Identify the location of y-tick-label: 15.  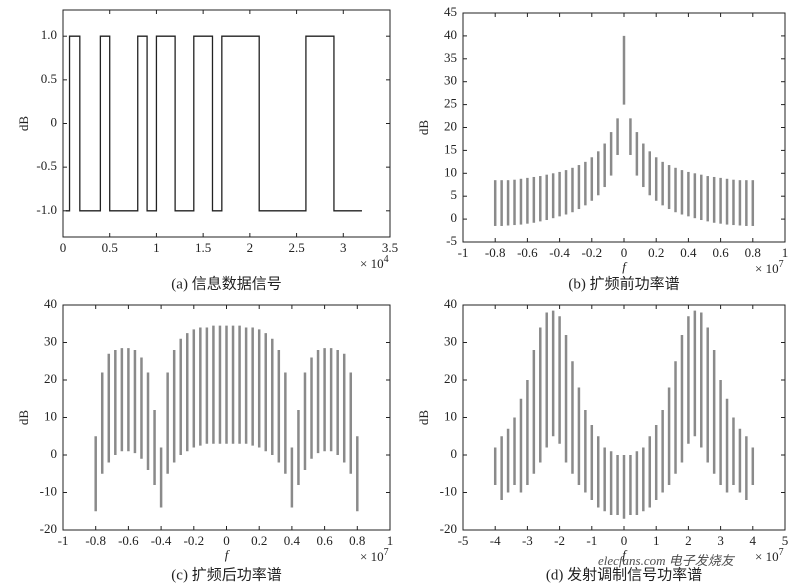
(450, 148).